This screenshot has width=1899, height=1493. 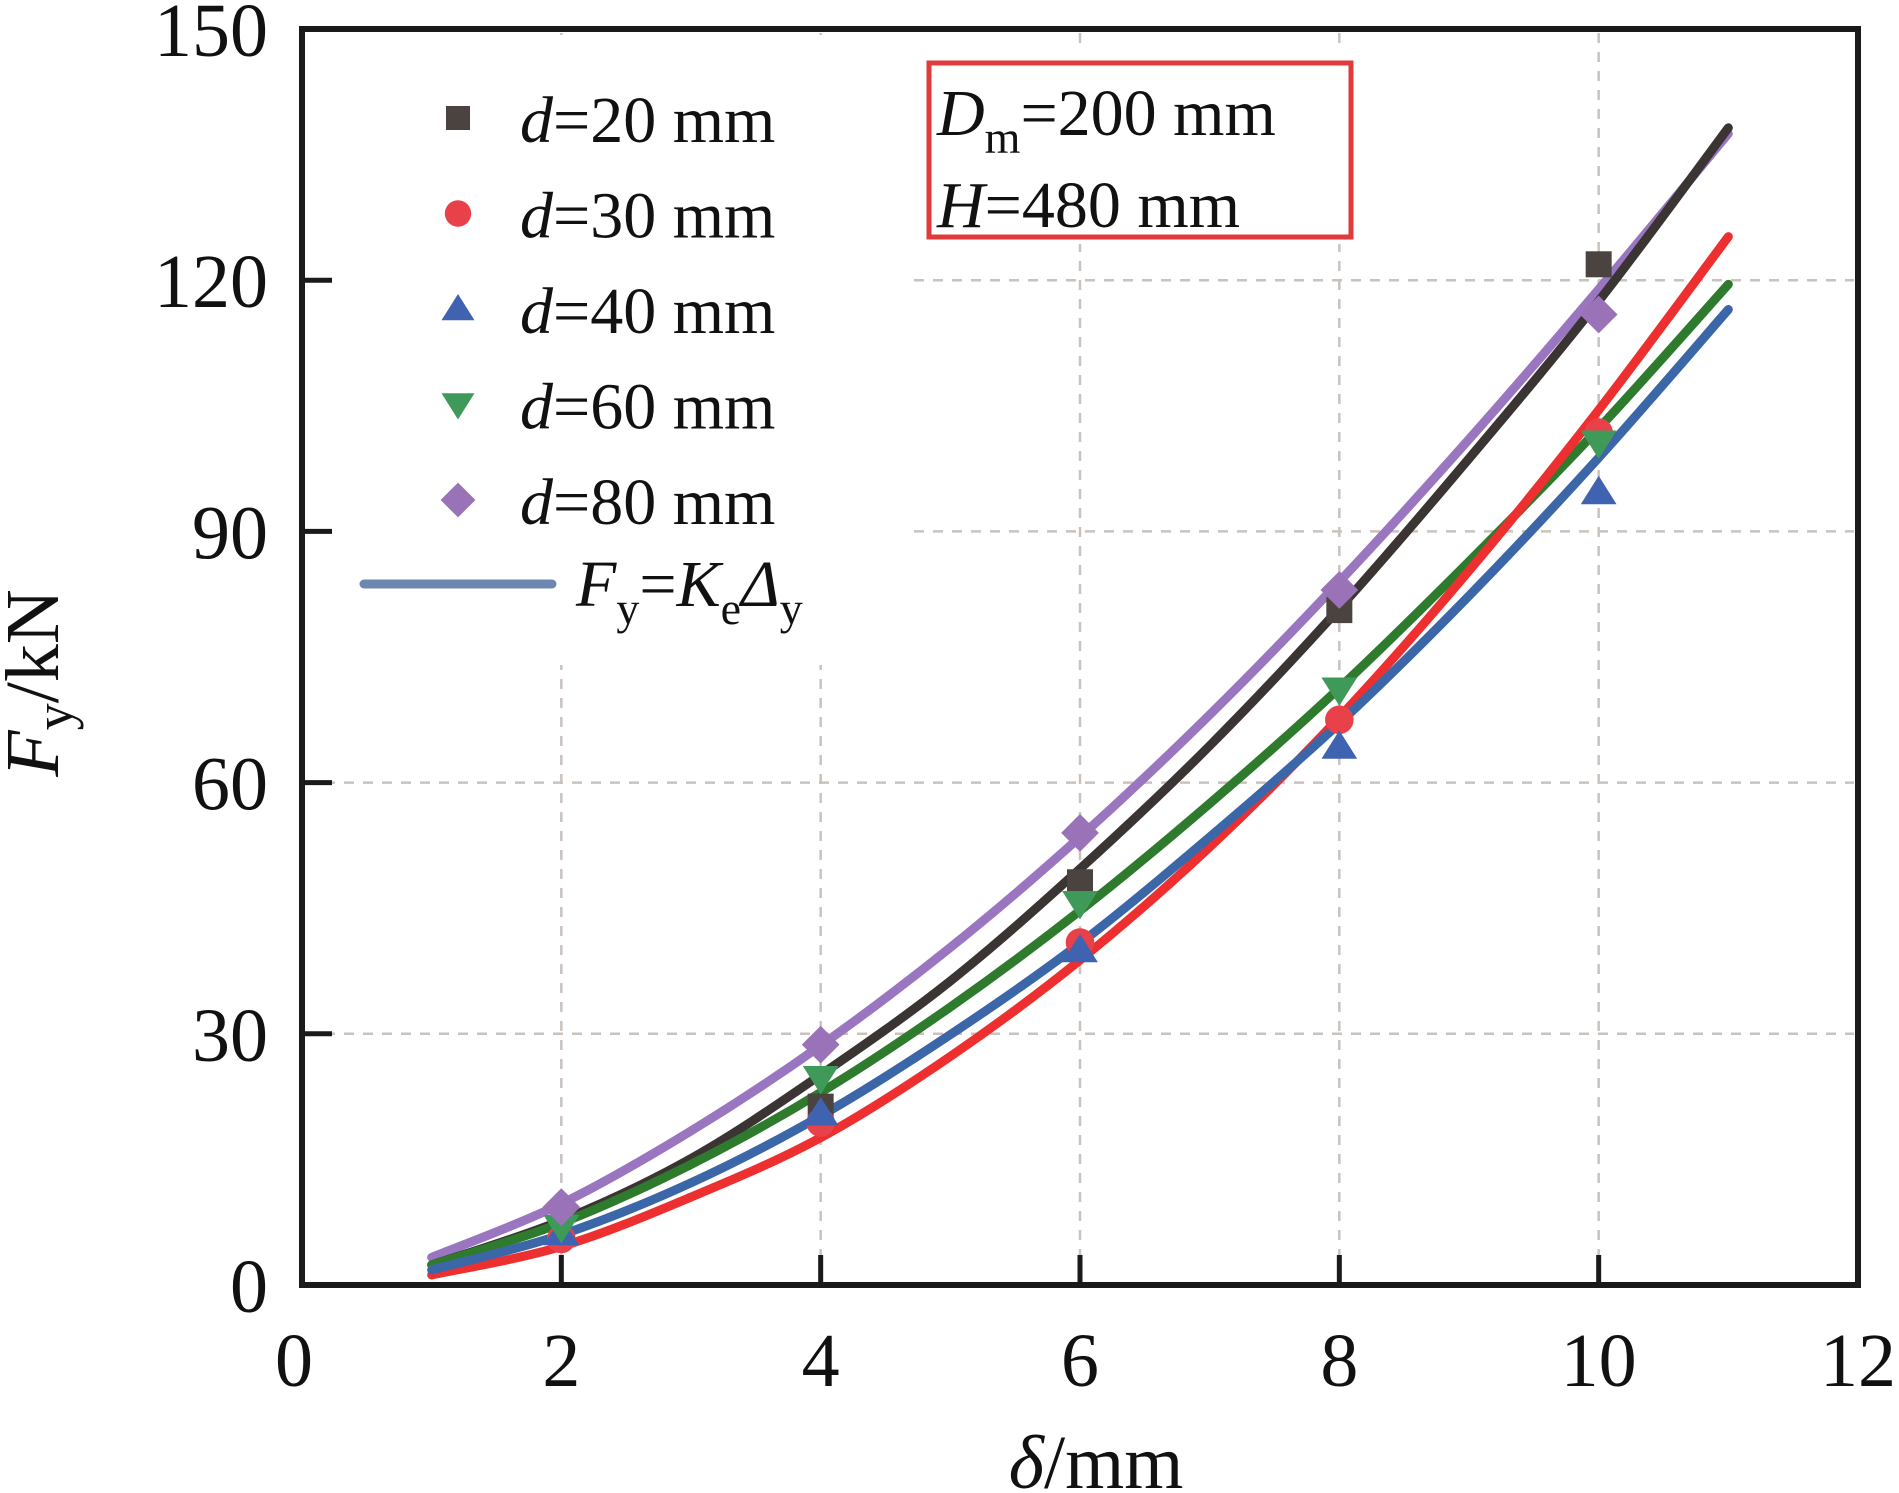 What do you see at coordinates (294, 1361) in the screenshot?
I see `x-tick-label: 0` at bounding box center [294, 1361].